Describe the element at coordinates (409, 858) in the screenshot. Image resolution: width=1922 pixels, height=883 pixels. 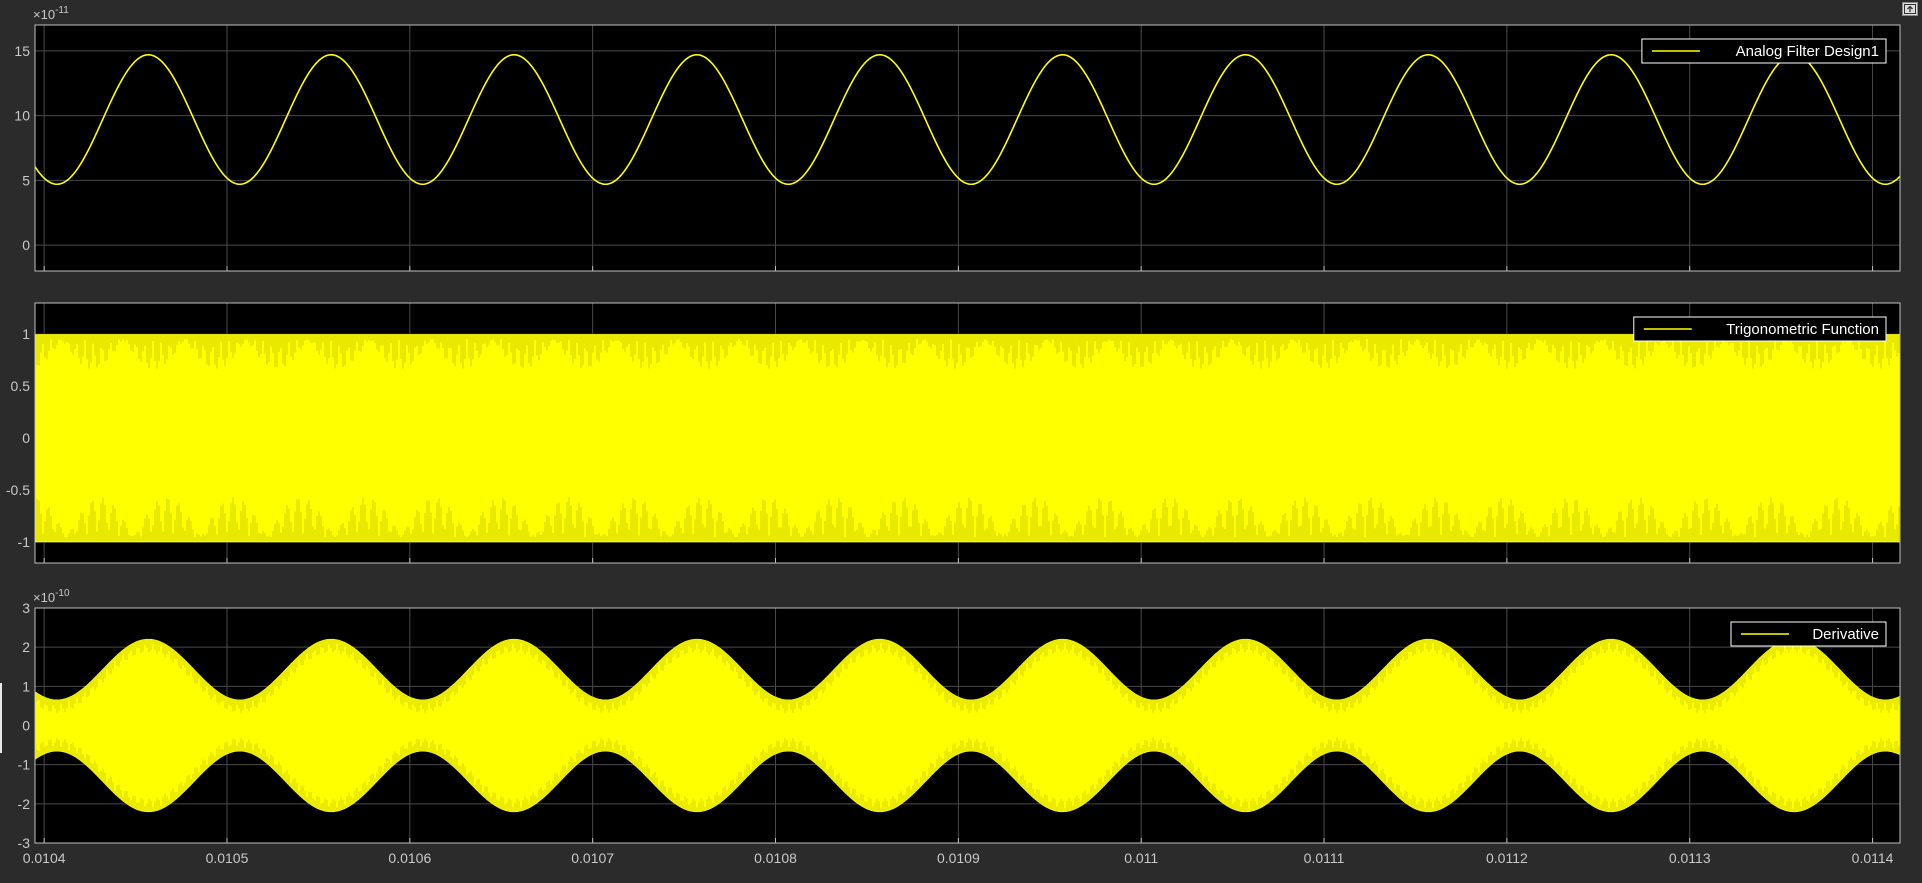
I see `x-tick-label: 0.0106` at that location.